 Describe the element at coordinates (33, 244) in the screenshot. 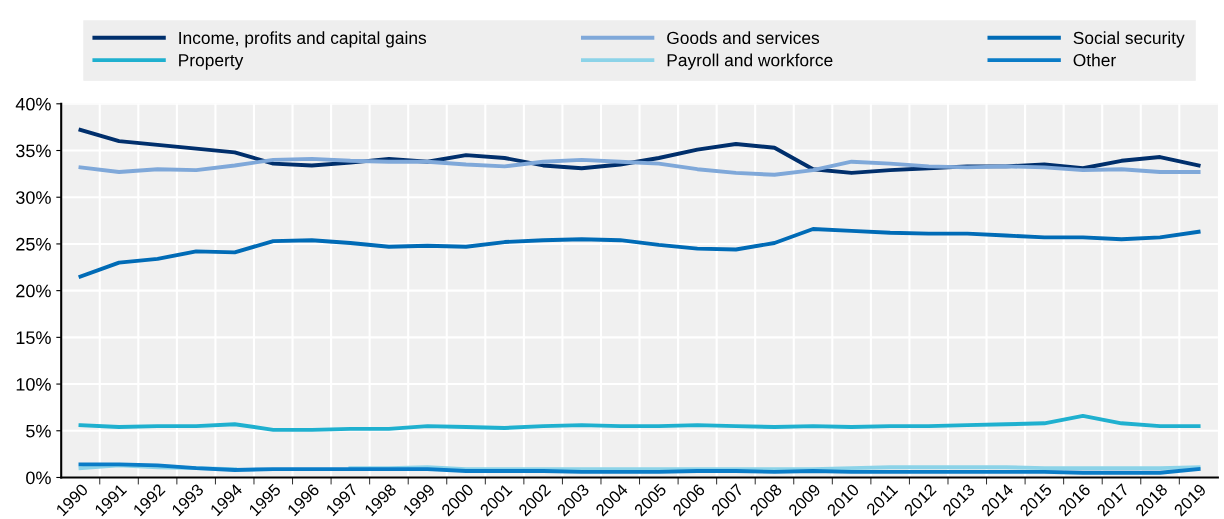

I see `y-tick-label: 25%` at that location.